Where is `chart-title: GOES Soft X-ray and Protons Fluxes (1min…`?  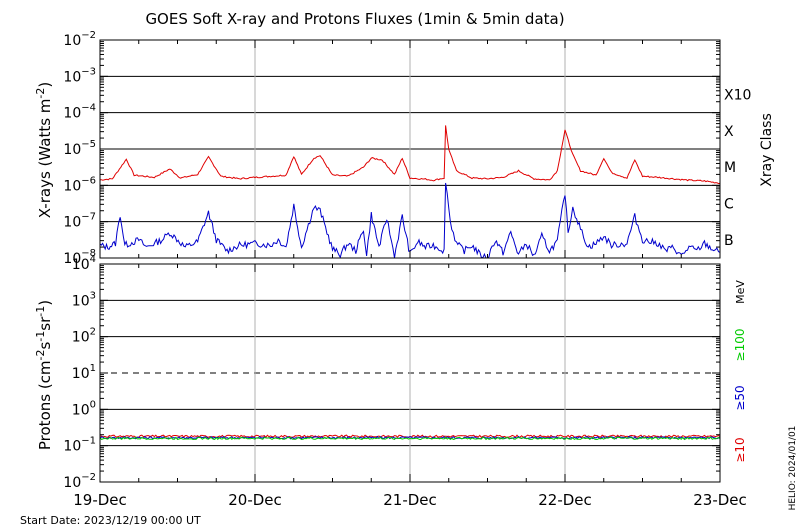
chart-title: GOES Soft X-ray and Protons Fluxes (1min… is located at coordinates (354, 19).